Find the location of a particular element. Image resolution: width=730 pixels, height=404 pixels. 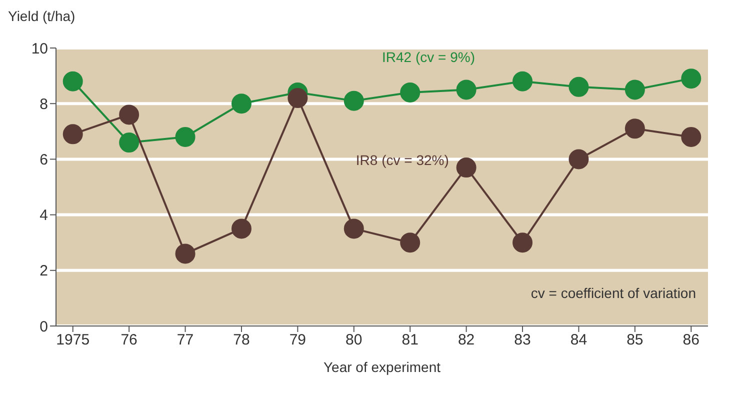

x-tick-label: 84 is located at coordinates (579, 340).